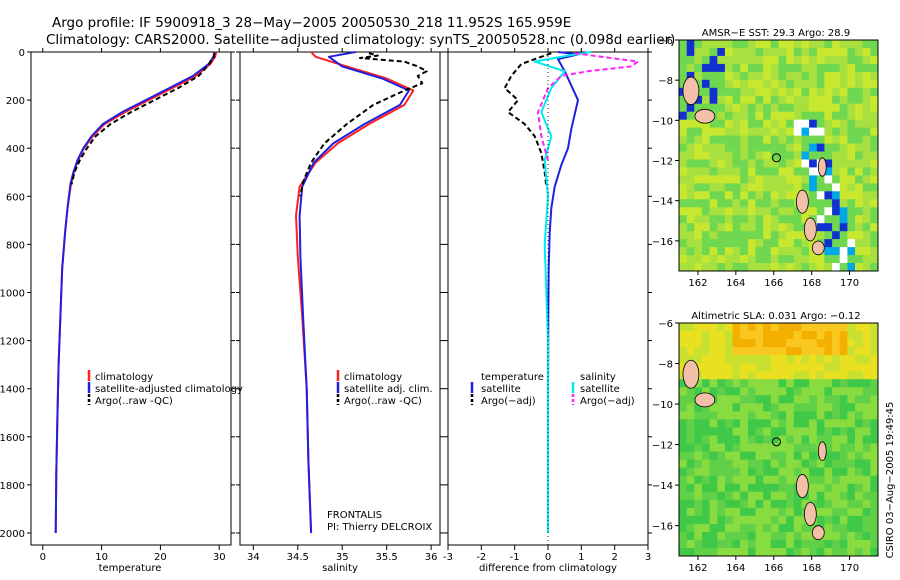 This screenshot has height=580, width=900. Describe the element at coordinates (354, 292) in the screenshot. I see `series-line` at that location.